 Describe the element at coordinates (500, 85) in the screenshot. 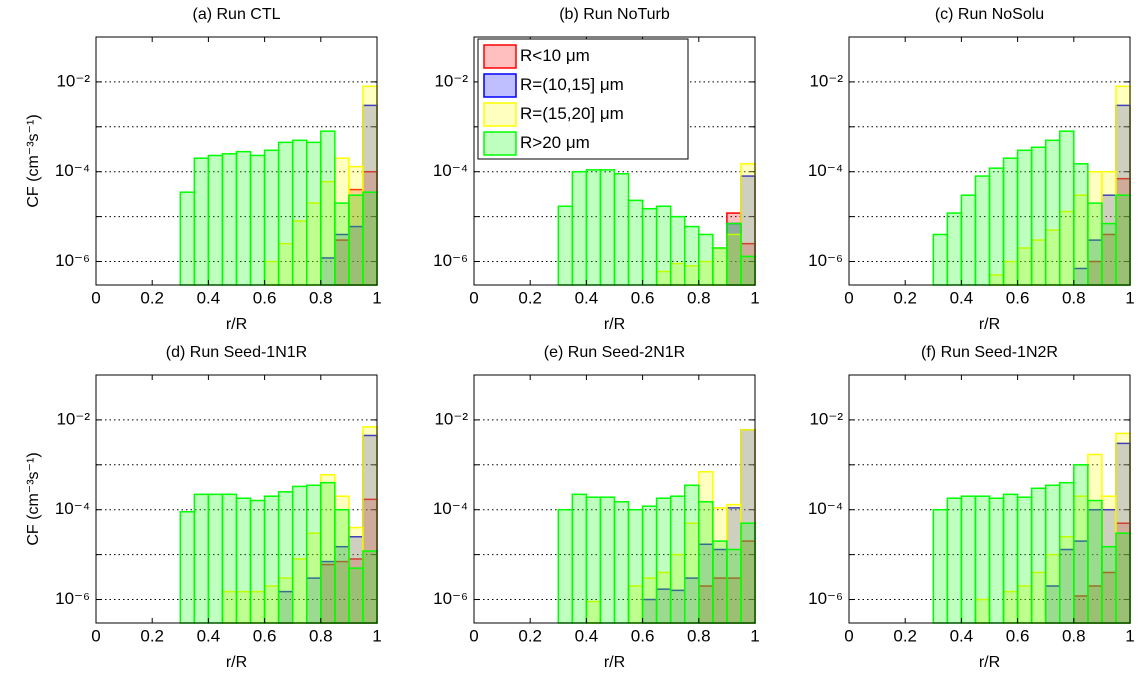

I see `legend-swatch` at that location.